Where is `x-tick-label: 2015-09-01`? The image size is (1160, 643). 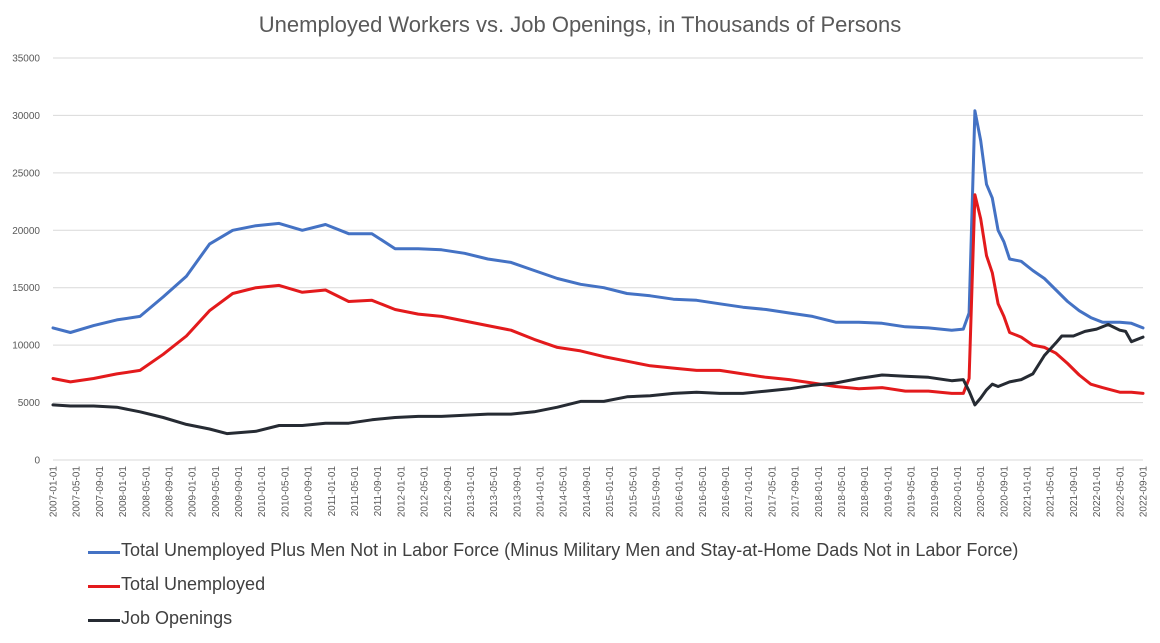
x-tick-label: 2015-09-01 is located at coordinates (656, 492).